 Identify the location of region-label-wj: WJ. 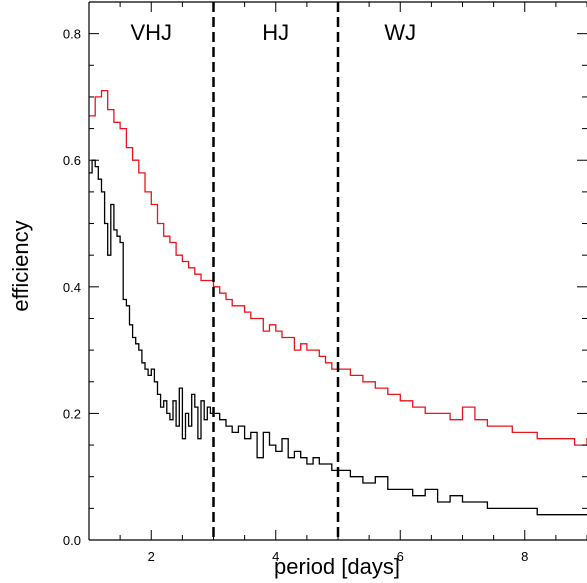
(400, 32).